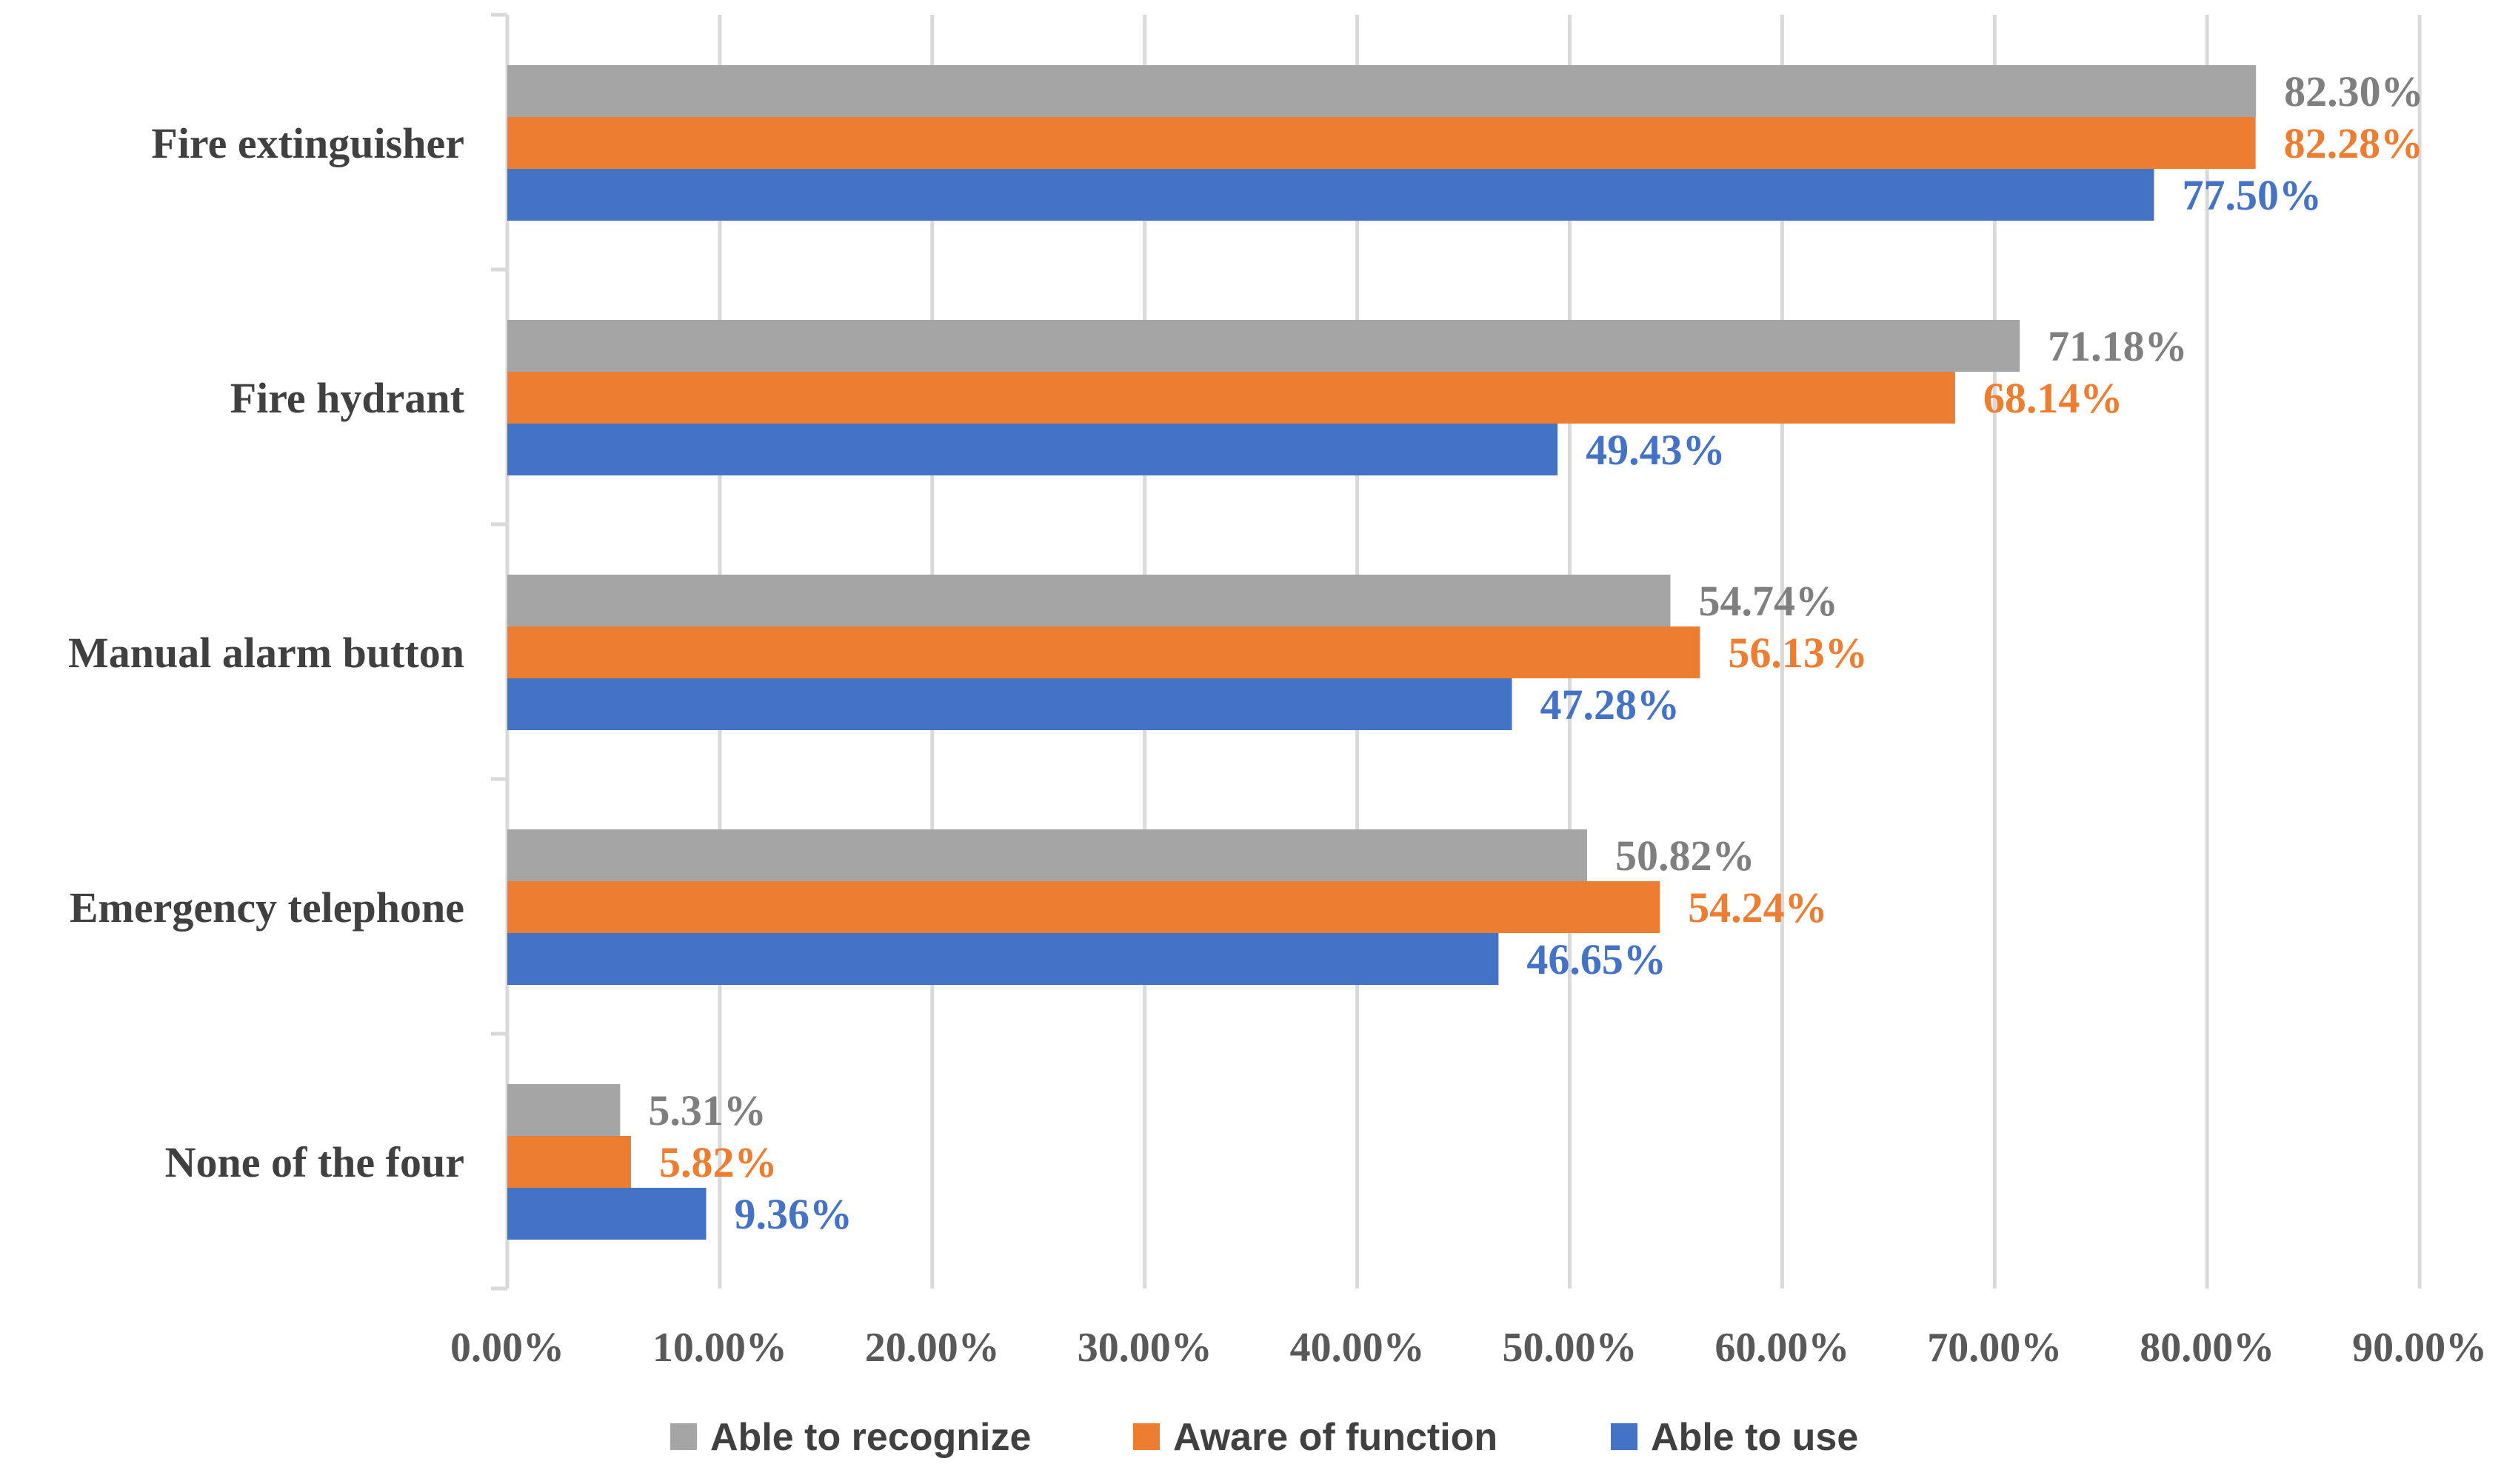  Describe the element at coordinates (1610, 705) in the screenshot. I see `data-label-able-to-use-manual-alarm-button: 47.28%` at that location.